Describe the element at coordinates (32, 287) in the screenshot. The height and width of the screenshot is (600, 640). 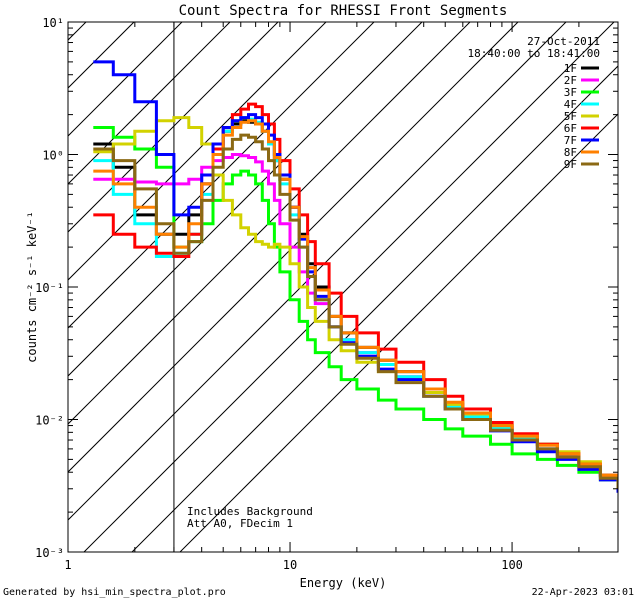
I see `y-axis-label: counts cm⁻² s⁻¹ keV⁻¹` at that location.